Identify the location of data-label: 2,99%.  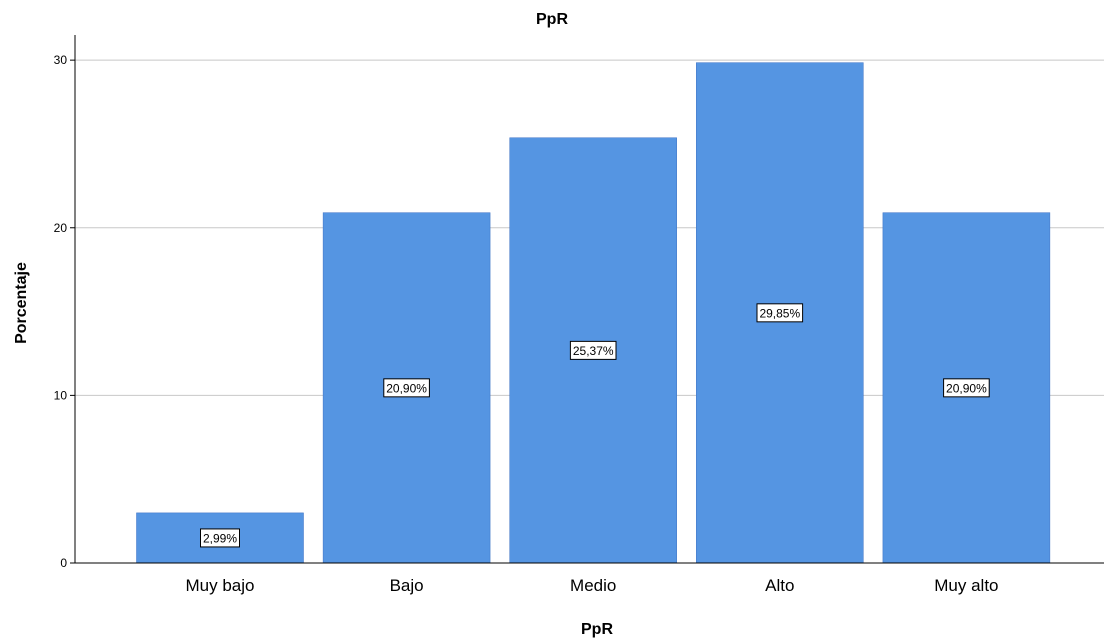
(220, 538).